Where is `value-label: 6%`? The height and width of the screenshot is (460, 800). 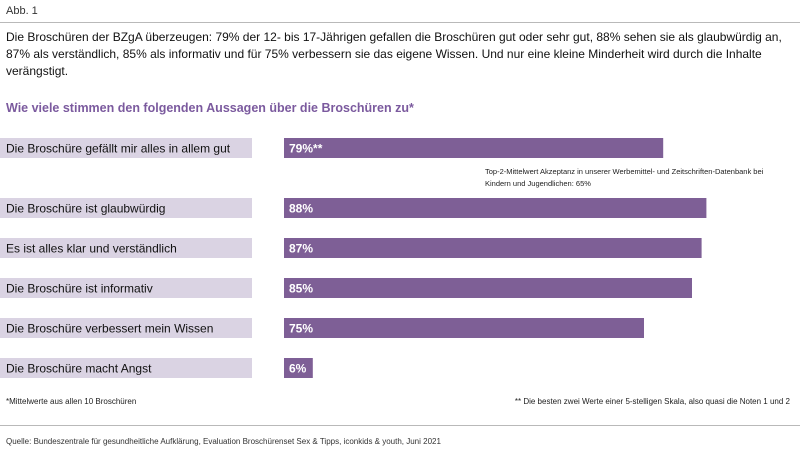
value-label: 6% is located at coordinates (298, 369).